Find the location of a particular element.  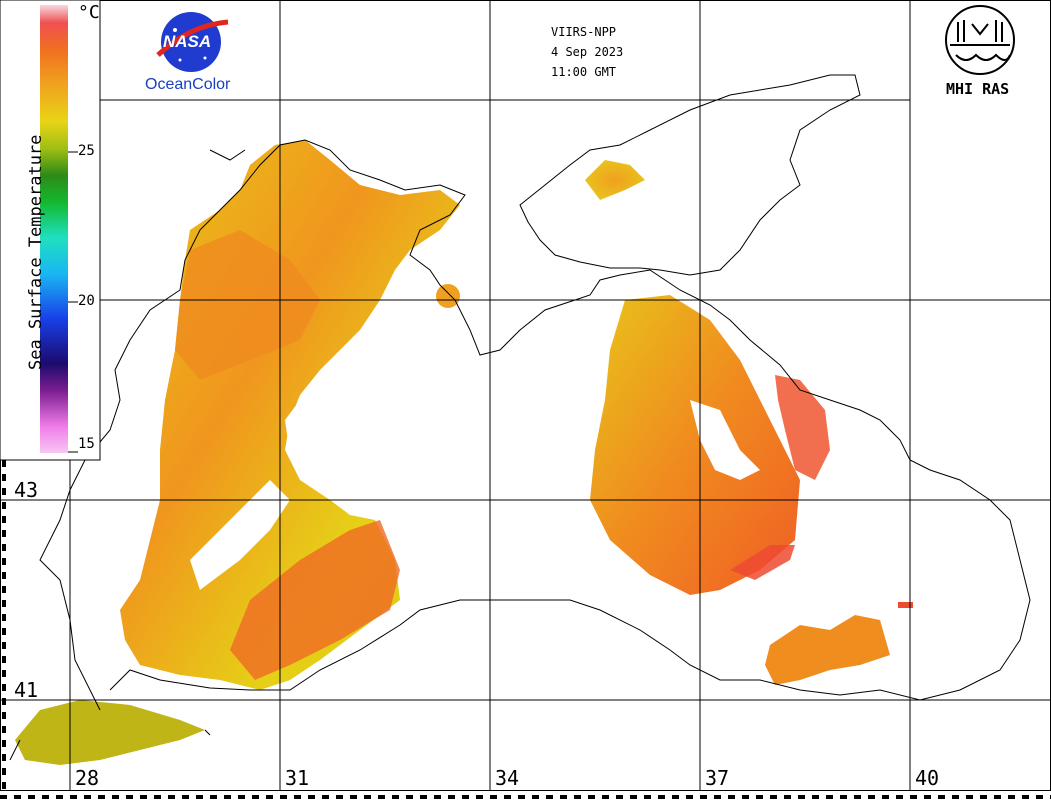

lat-label-41: 41 is located at coordinates (26, 690).